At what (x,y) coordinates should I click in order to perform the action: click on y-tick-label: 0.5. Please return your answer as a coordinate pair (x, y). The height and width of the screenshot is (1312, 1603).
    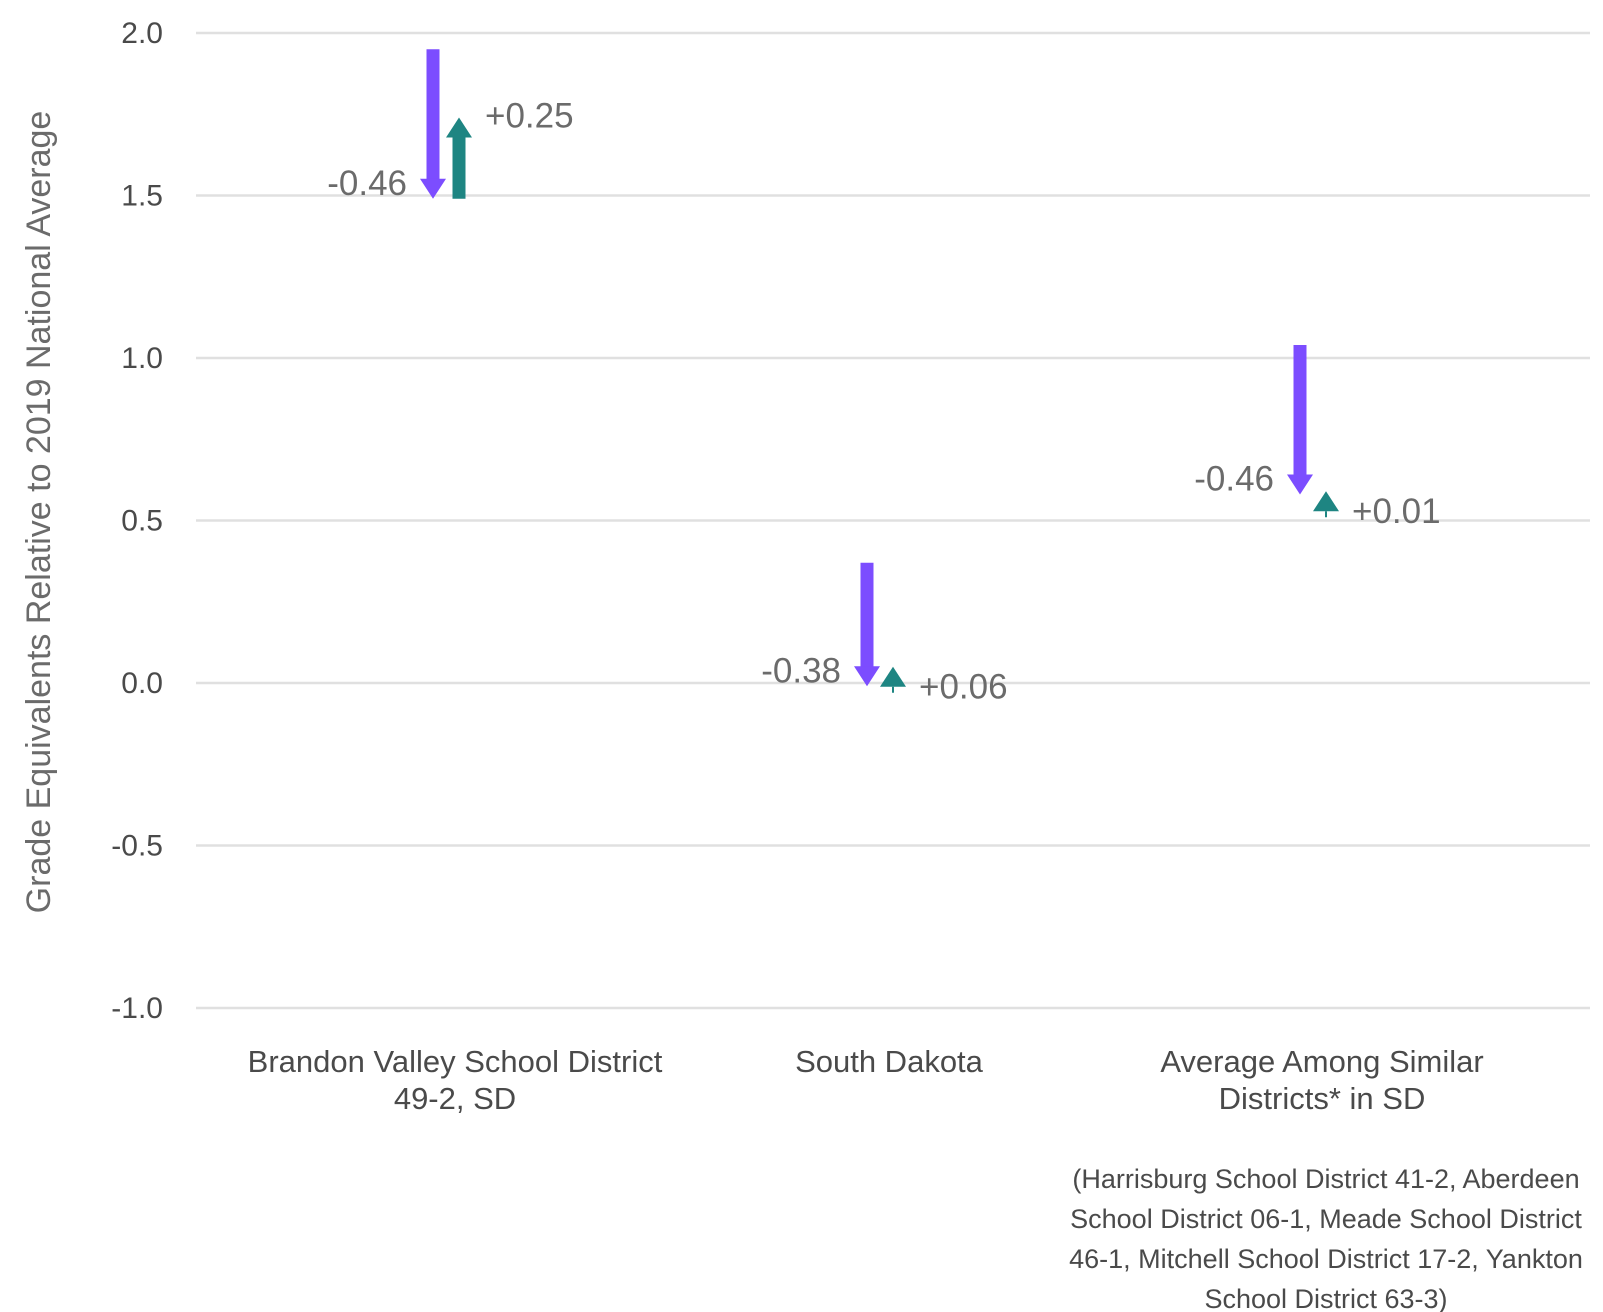
    Looking at the image, I should click on (142, 521).